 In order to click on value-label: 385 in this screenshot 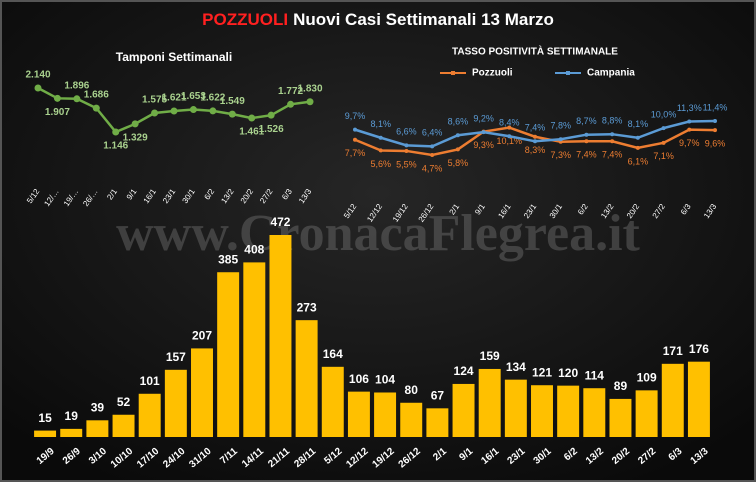, I will do `click(228, 259)`.